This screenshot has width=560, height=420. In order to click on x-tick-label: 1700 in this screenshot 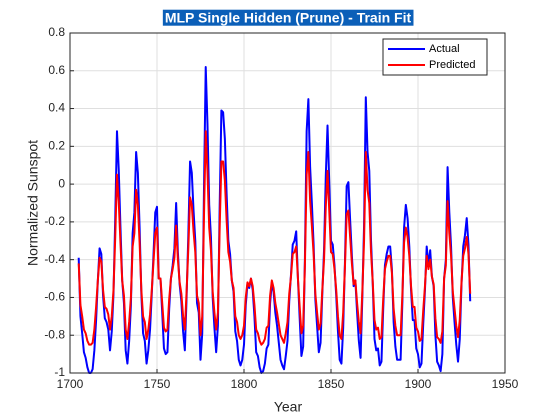, I will do `click(70, 384)`.